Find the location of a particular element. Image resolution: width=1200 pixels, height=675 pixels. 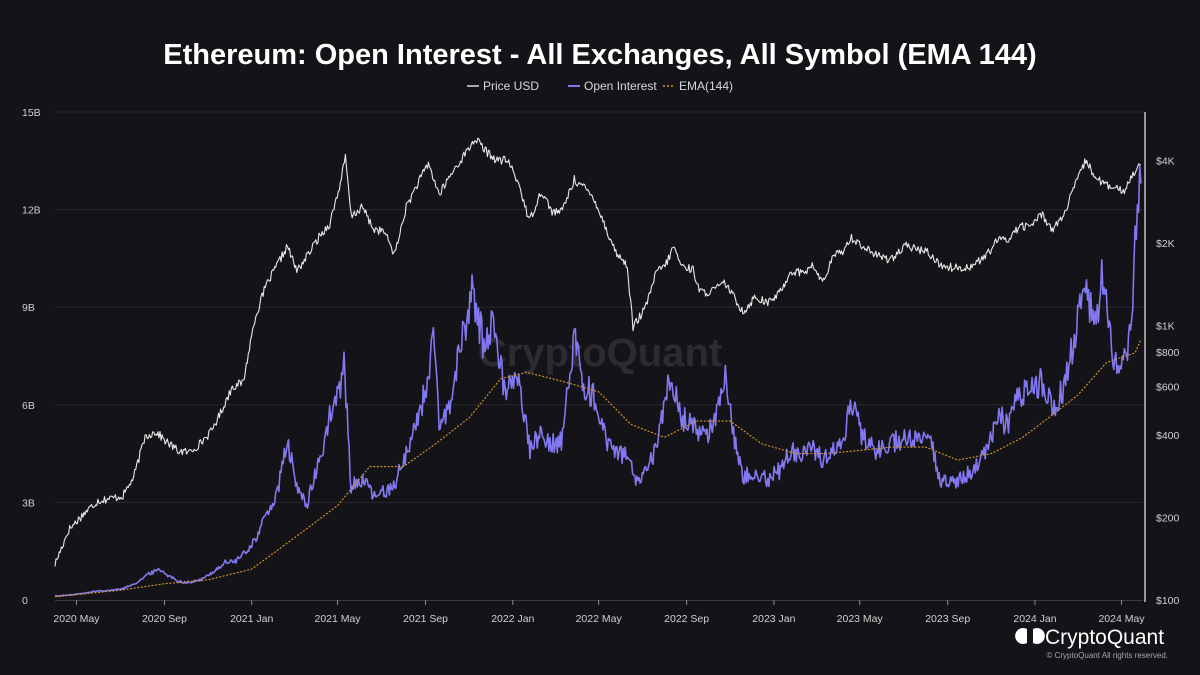

legend: Price USD Open Interest EMA(144) is located at coordinates (600, 86).